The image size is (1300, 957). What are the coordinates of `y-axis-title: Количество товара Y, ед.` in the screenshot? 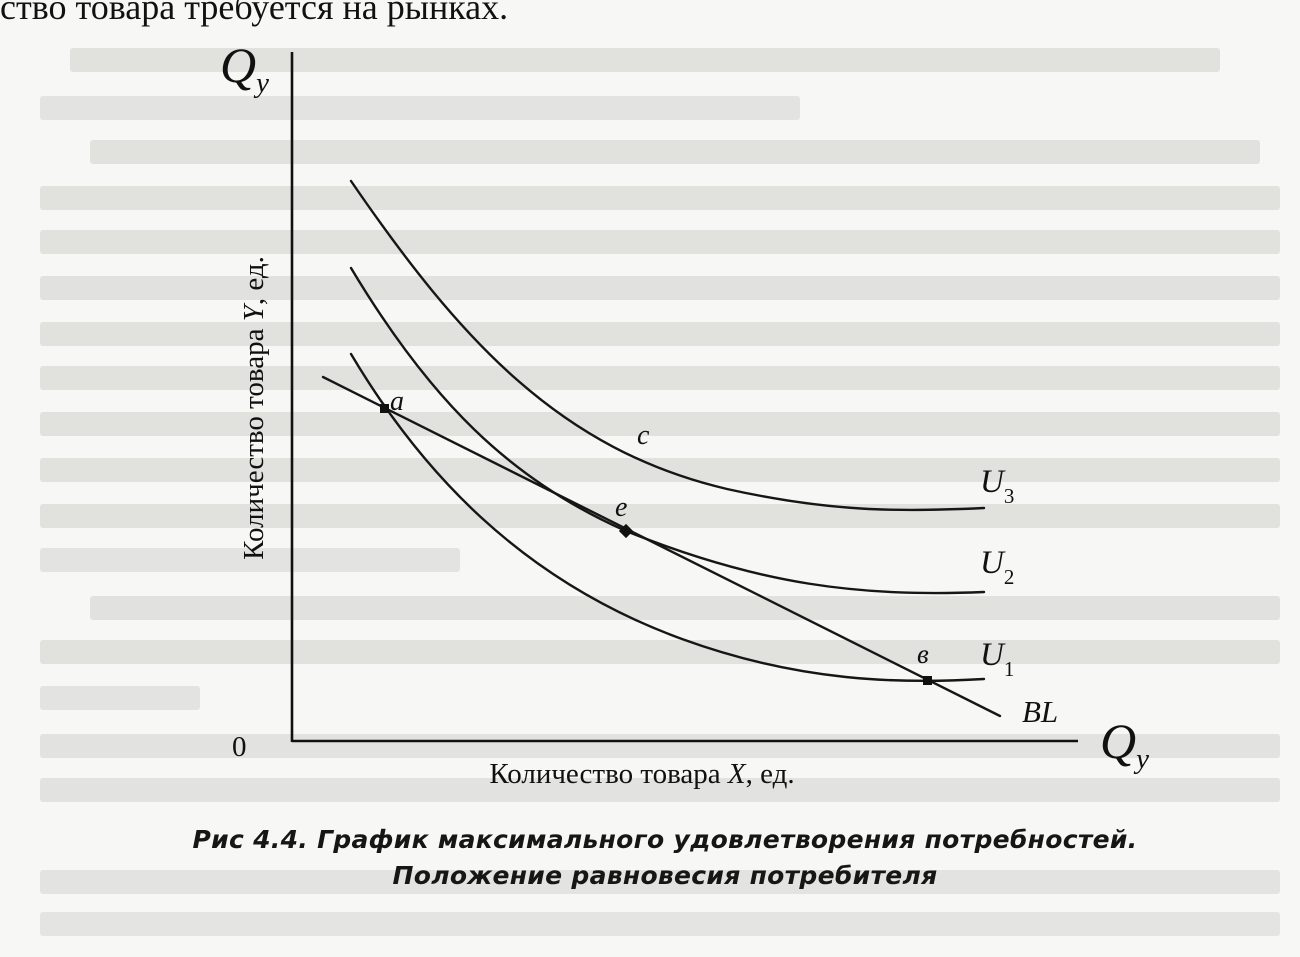 It's located at (254, 408).